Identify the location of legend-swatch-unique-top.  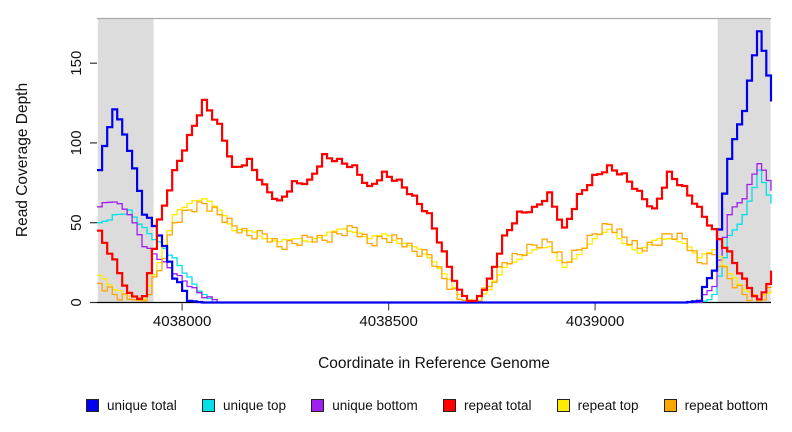
(208, 405).